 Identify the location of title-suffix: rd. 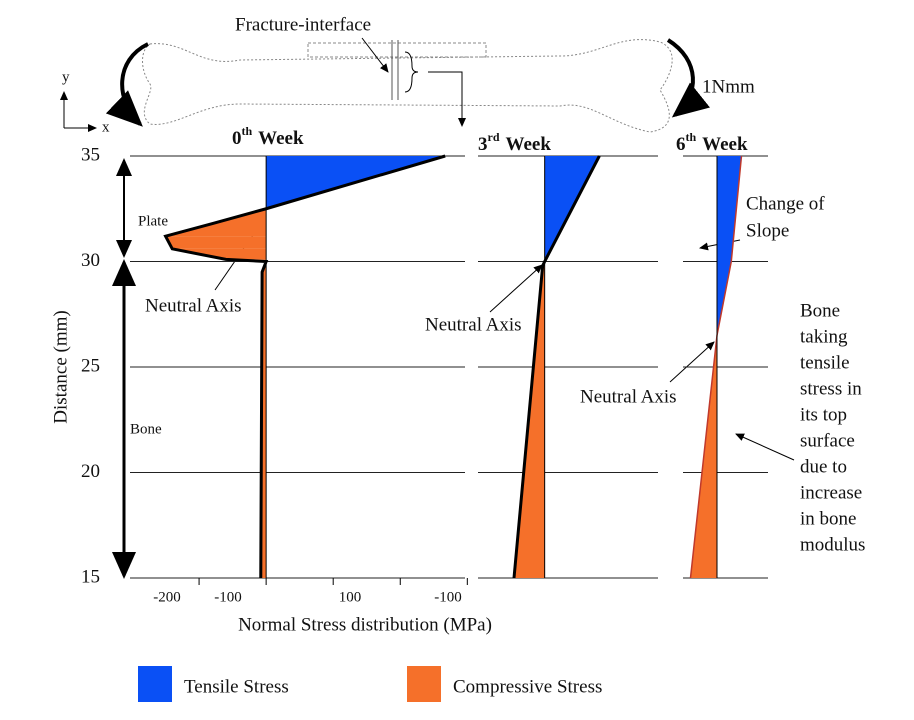
(494, 137).